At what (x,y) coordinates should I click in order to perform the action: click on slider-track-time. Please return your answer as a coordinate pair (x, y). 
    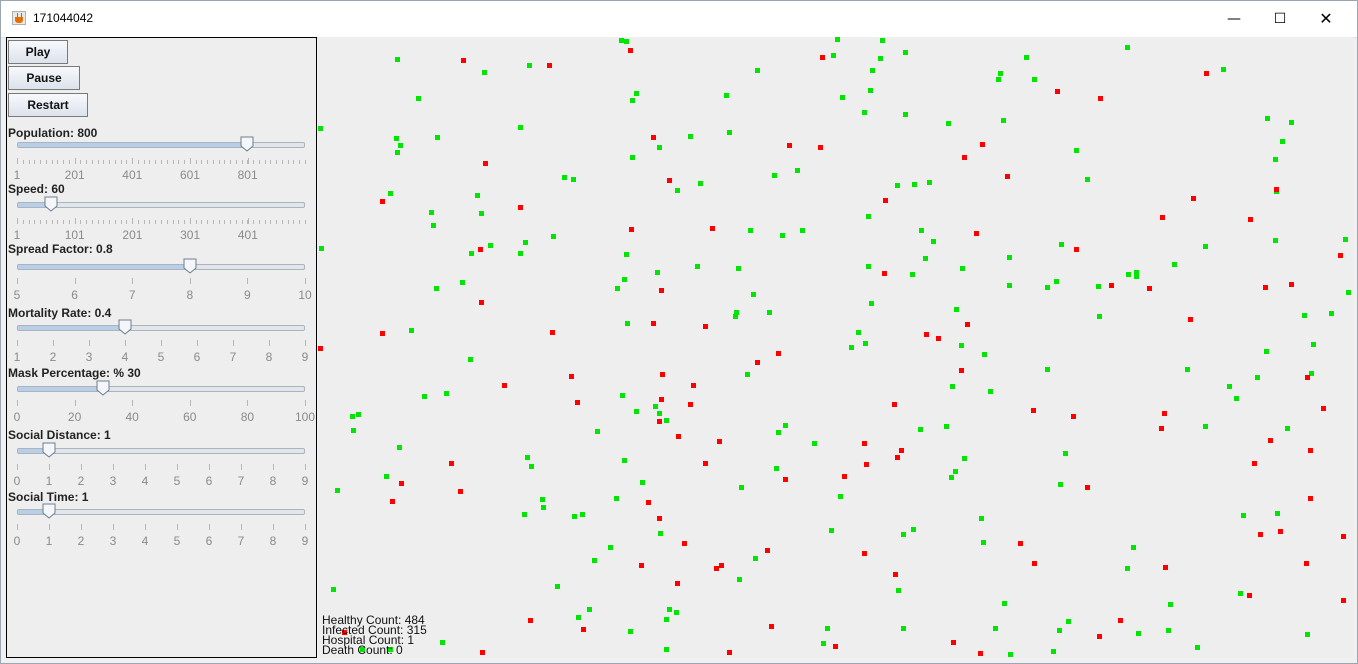
    Looking at the image, I should click on (161, 512).